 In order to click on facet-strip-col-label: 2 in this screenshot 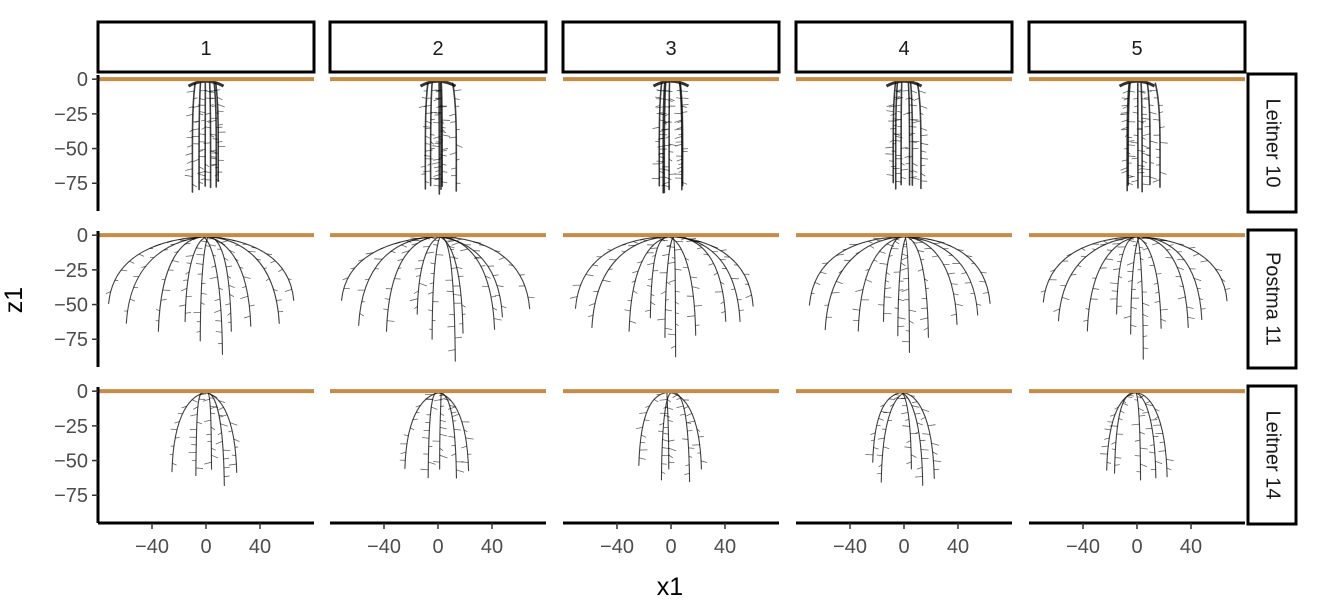, I will do `click(437, 49)`.